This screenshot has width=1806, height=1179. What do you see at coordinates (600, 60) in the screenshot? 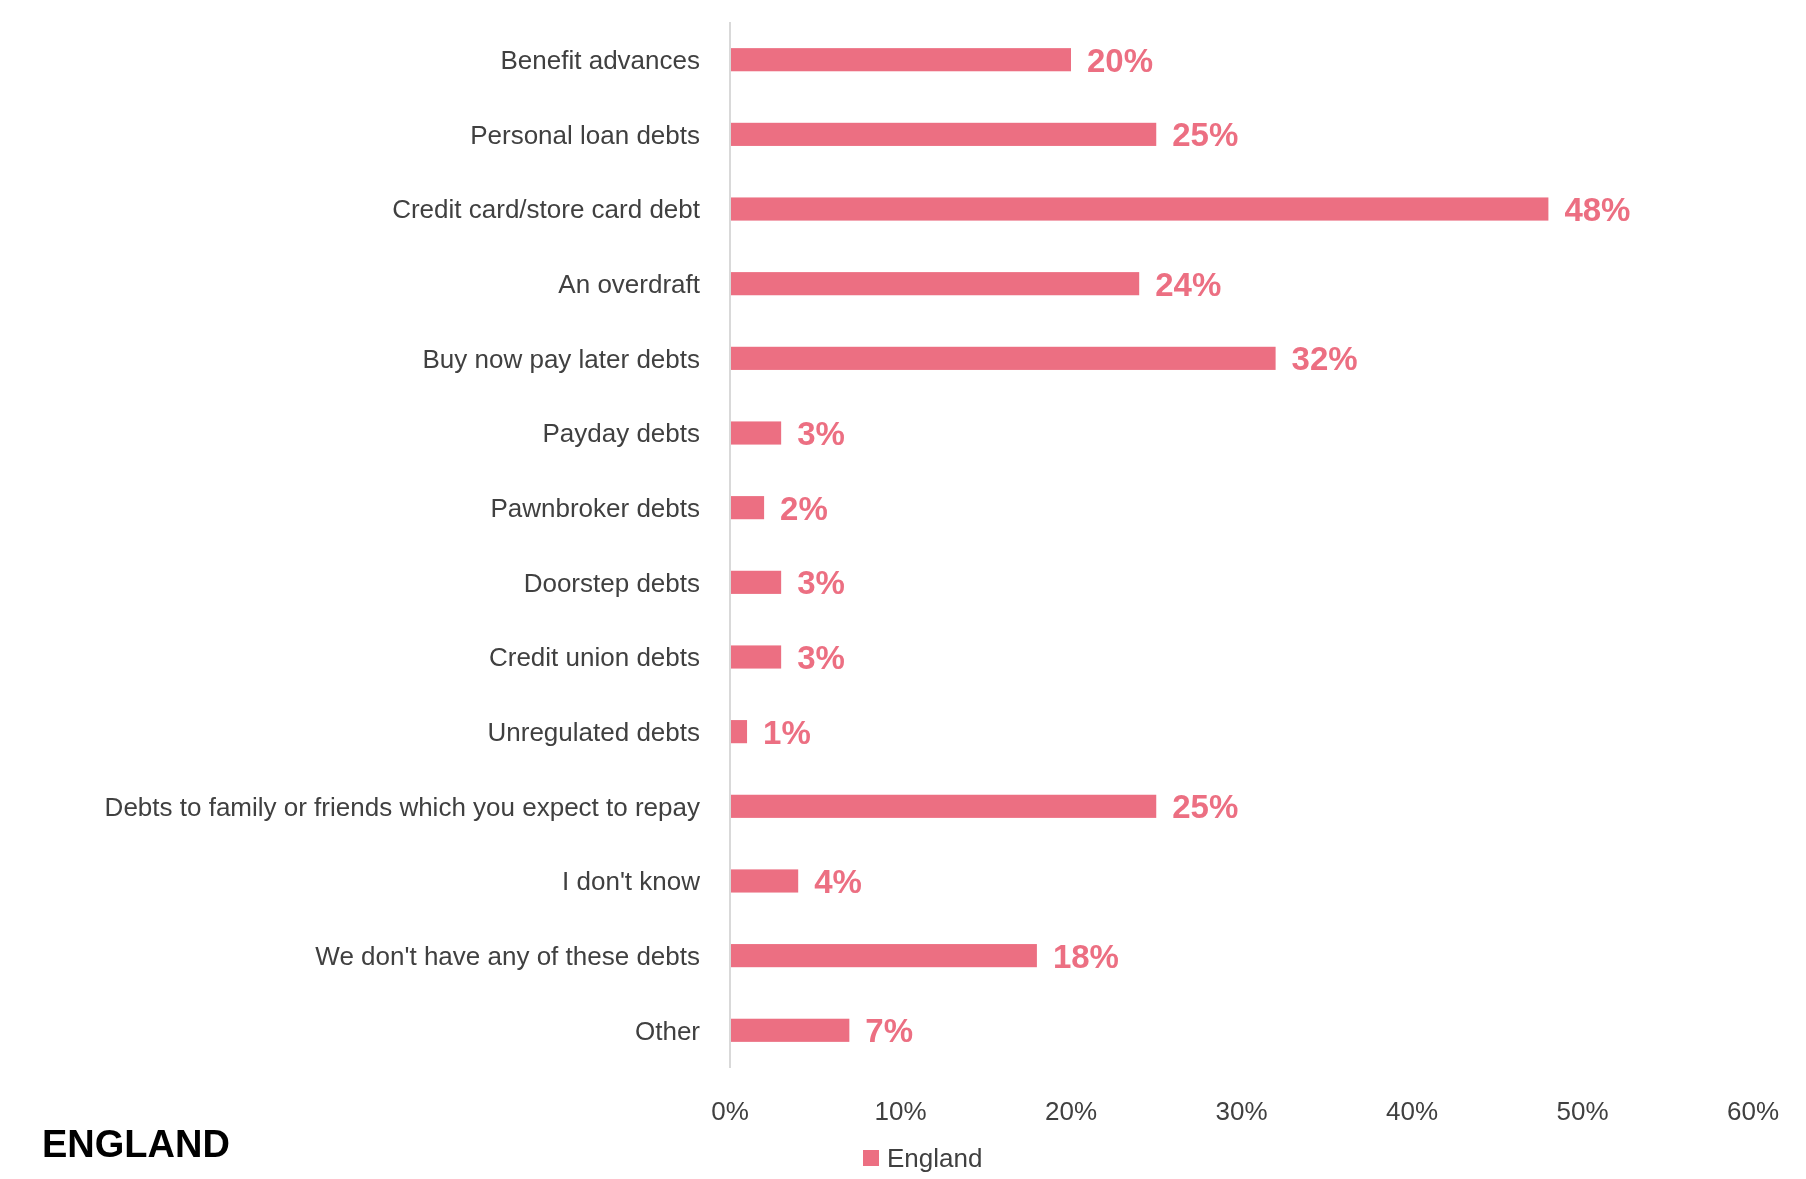
I see `y-tick-label: Benefit advances` at bounding box center [600, 60].